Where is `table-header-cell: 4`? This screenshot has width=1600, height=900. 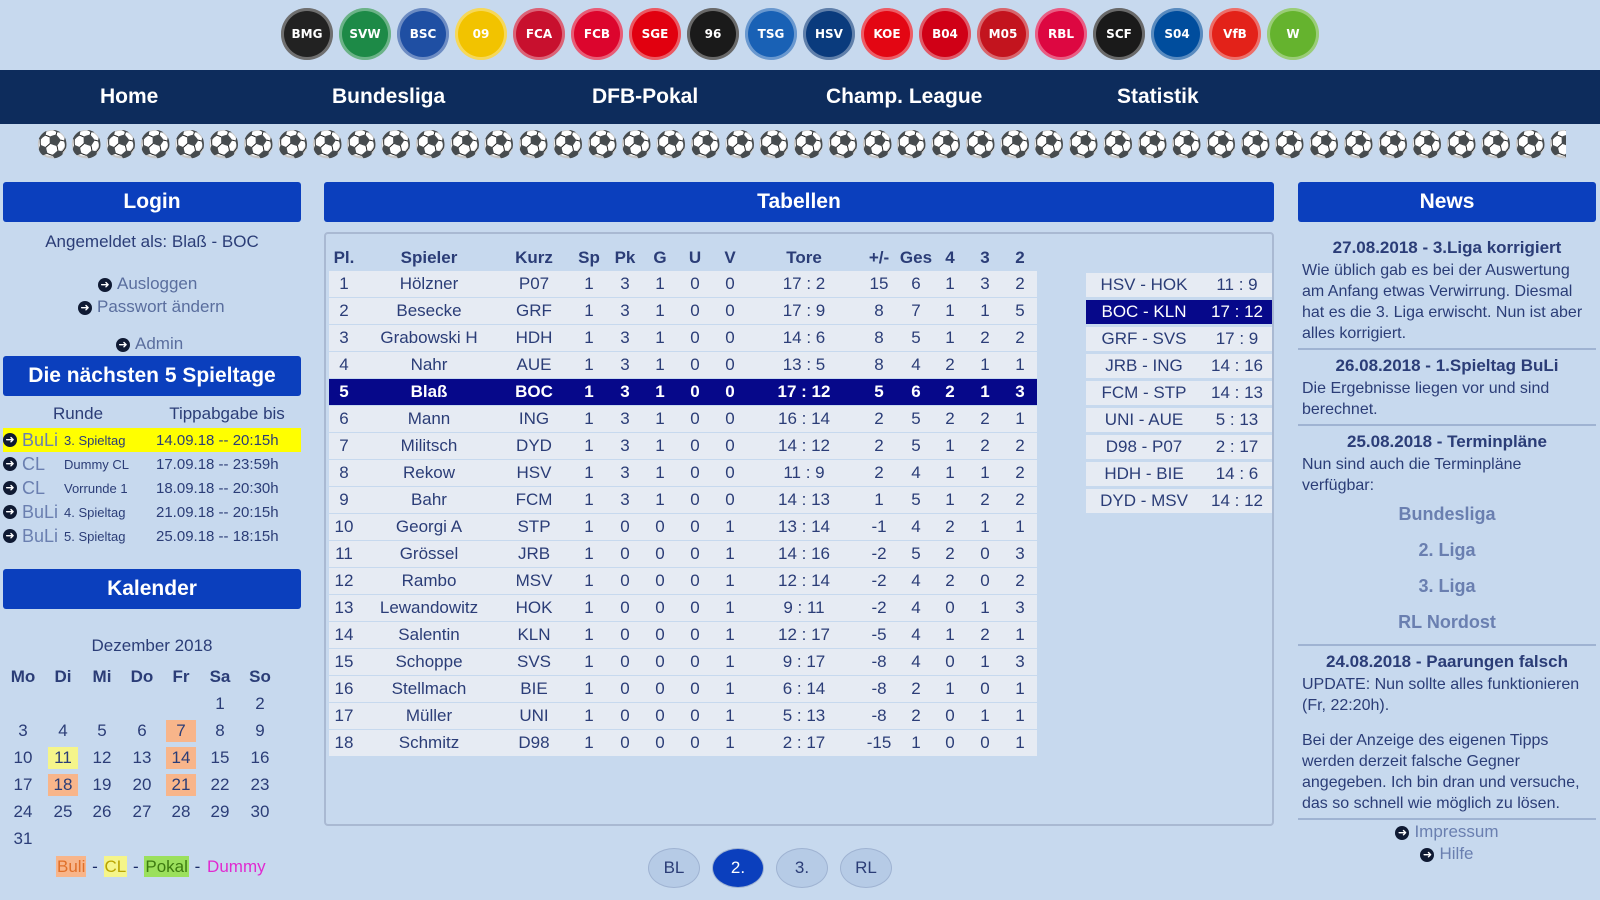 table-header-cell: 4 is located at coordinates (950, 257).